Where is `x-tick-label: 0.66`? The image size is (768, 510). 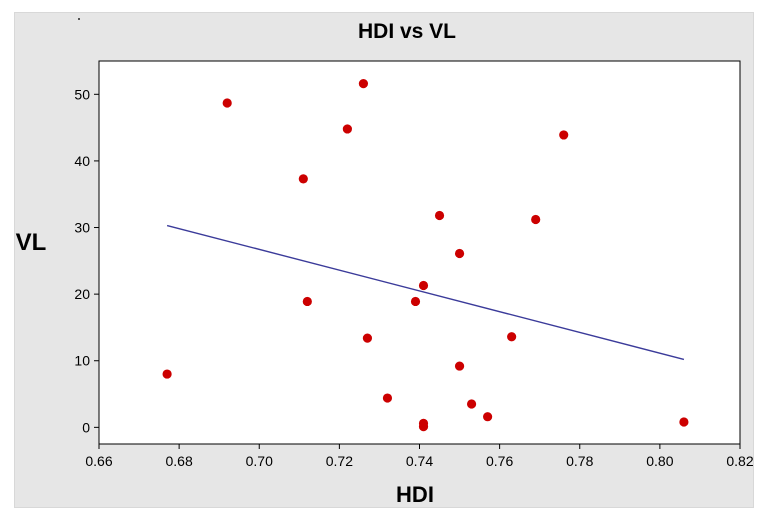
x-tick-label: 0.66 is located at coordinates (98, 461).